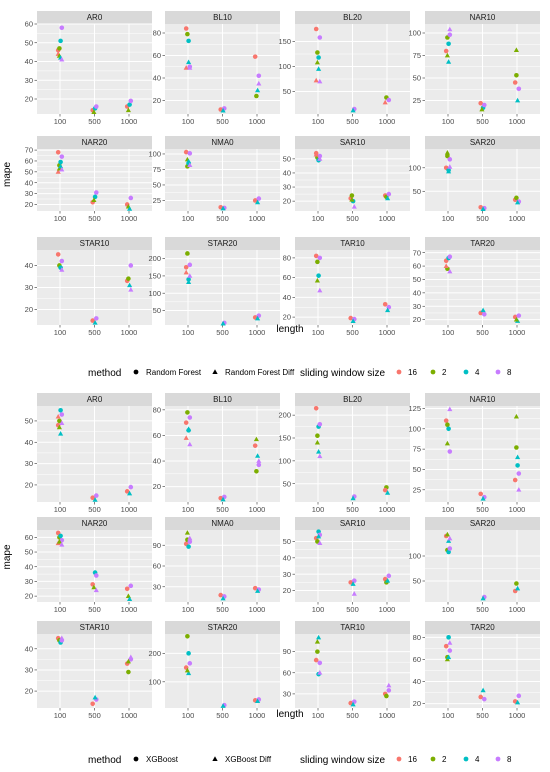  I want to click on y-tick-label: 70, so click(417, 252).